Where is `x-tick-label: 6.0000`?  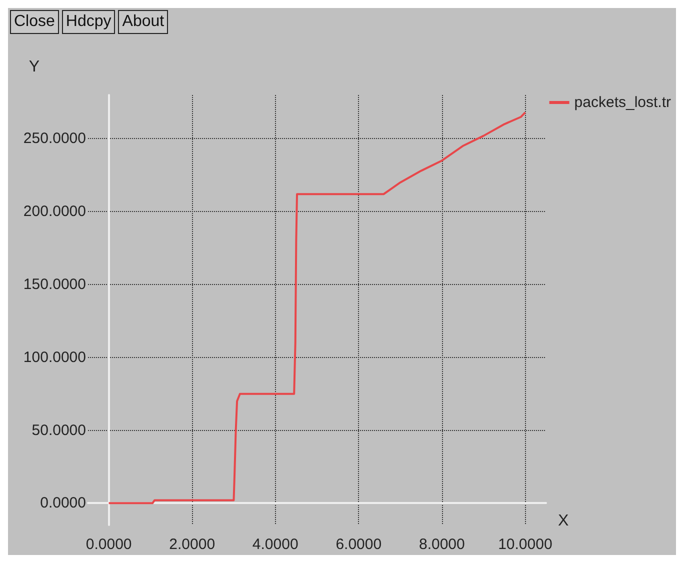
x-tick-label: 6.0000 is located at coordinates (359, 544).